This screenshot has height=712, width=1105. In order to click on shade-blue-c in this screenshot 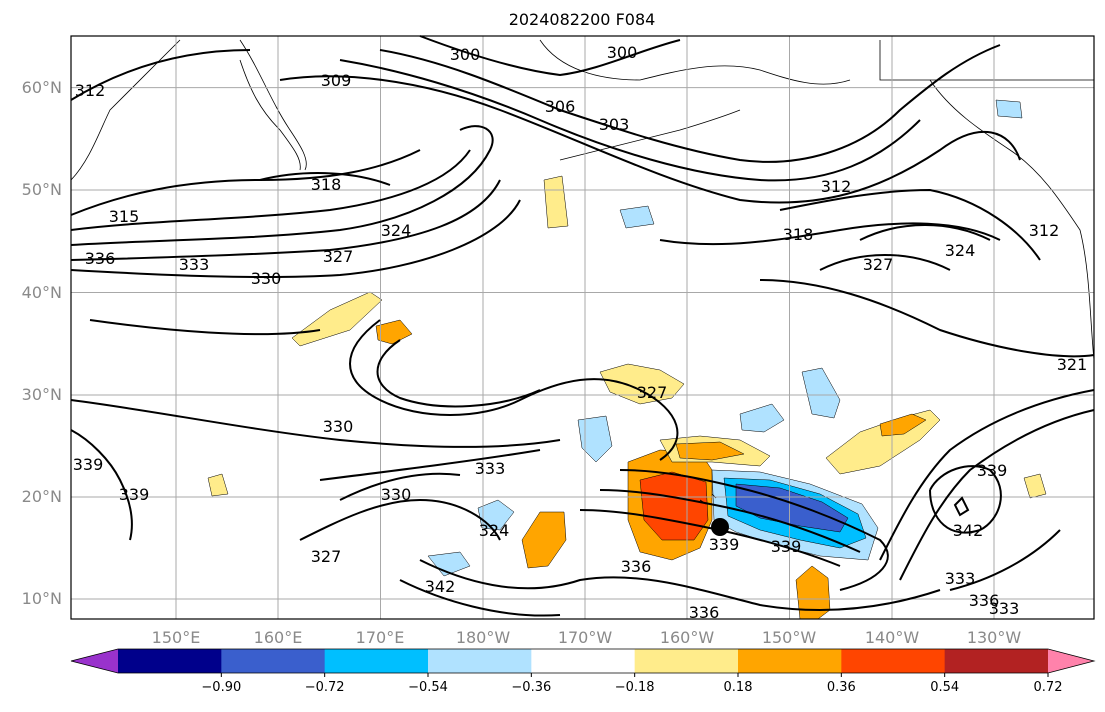, I will do `click(762, 418)`.